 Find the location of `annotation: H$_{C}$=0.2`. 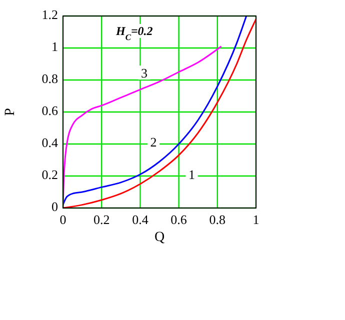

annotation: H$_{C}$=0.2 is located at coordinates (134, 33).